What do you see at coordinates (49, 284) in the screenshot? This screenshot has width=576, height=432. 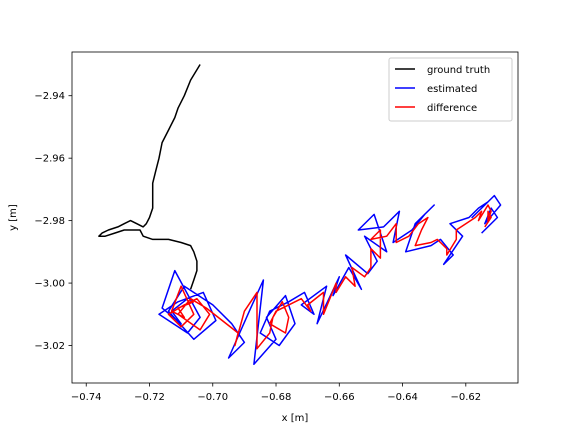 I see `y-tick-label: −3.00` at bounding box center [49, 284].